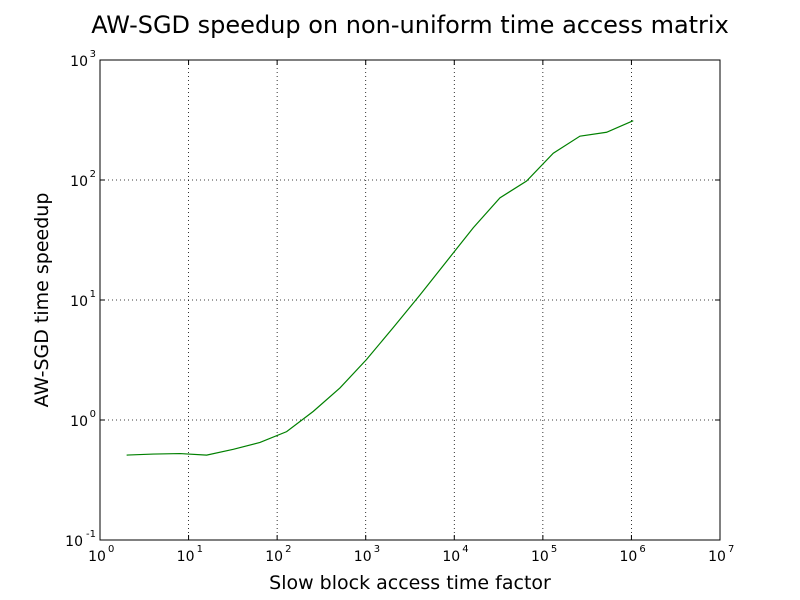 This screenshot has width=800, height=600. I want to click on x-tick-exponent: 7, so click(731, 549).